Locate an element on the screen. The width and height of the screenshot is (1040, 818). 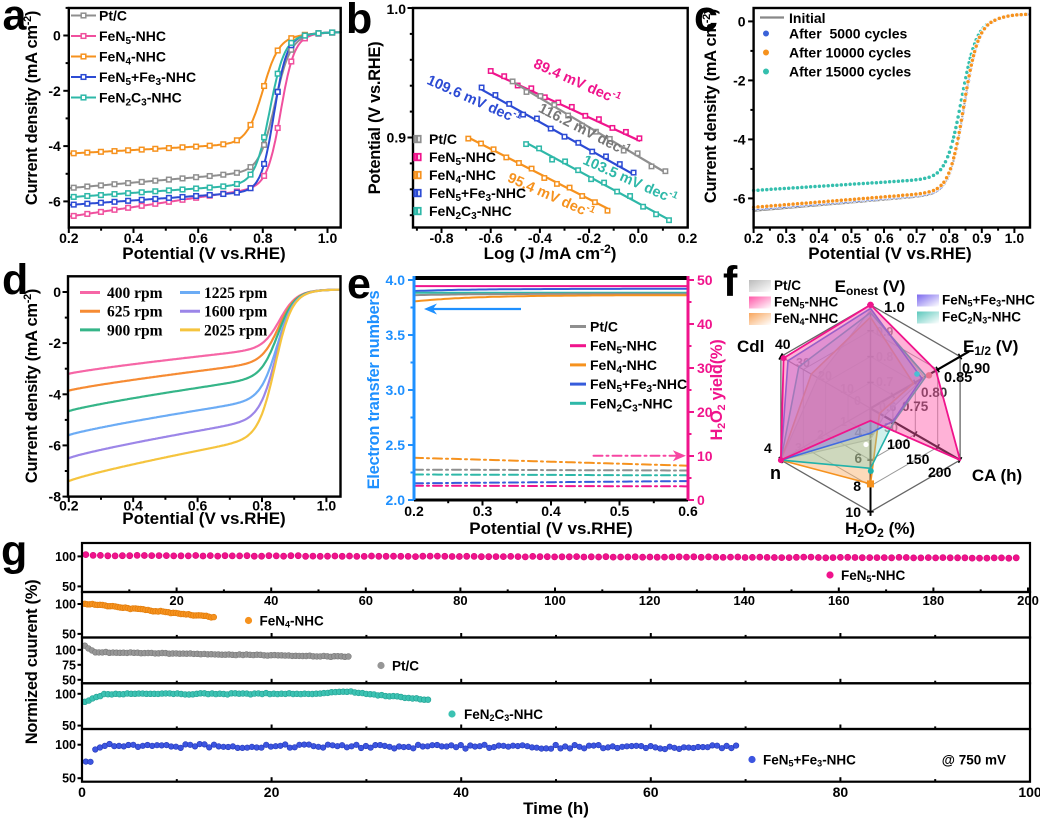
svg-text: c is located at coordinates (706, 20).